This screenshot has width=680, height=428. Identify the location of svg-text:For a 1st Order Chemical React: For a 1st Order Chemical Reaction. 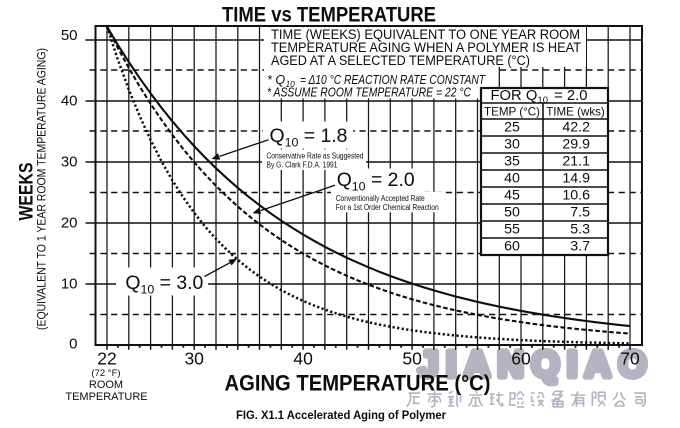
(387, 207).